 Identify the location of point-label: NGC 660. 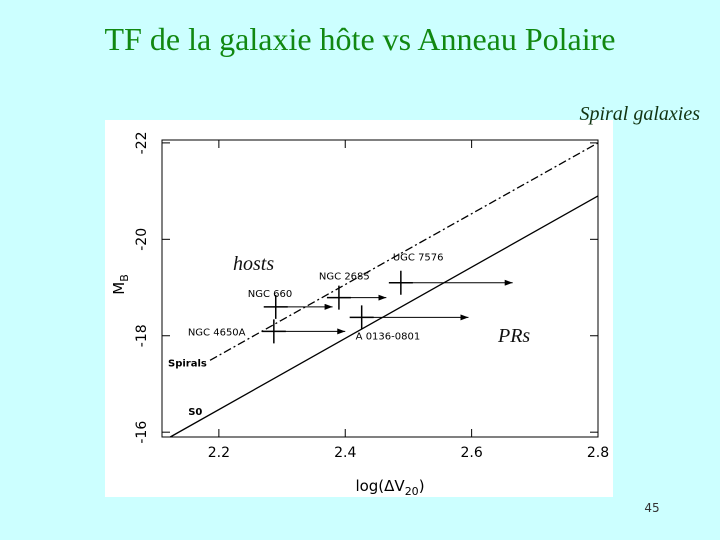
(270, 294).